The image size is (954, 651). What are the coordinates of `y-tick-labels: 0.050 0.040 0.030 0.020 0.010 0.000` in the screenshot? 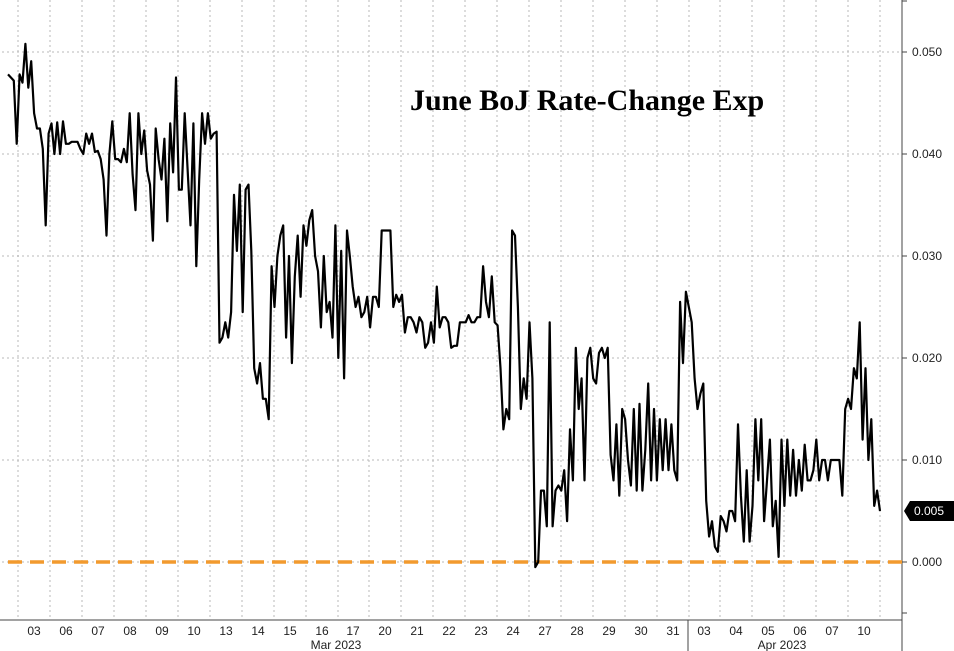 It's located at (927, 307).